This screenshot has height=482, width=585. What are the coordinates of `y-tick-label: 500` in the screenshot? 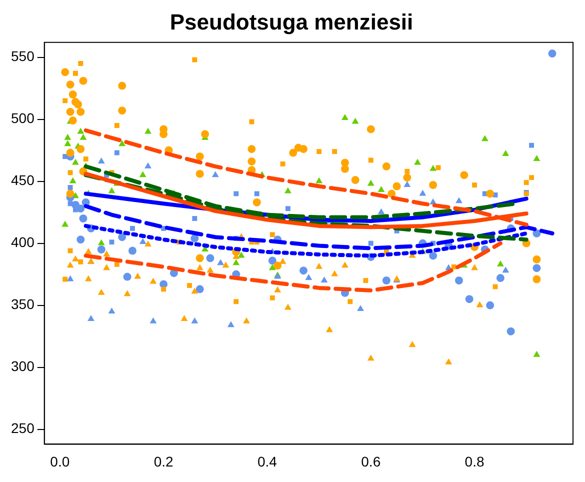 It's located at (23, 118).